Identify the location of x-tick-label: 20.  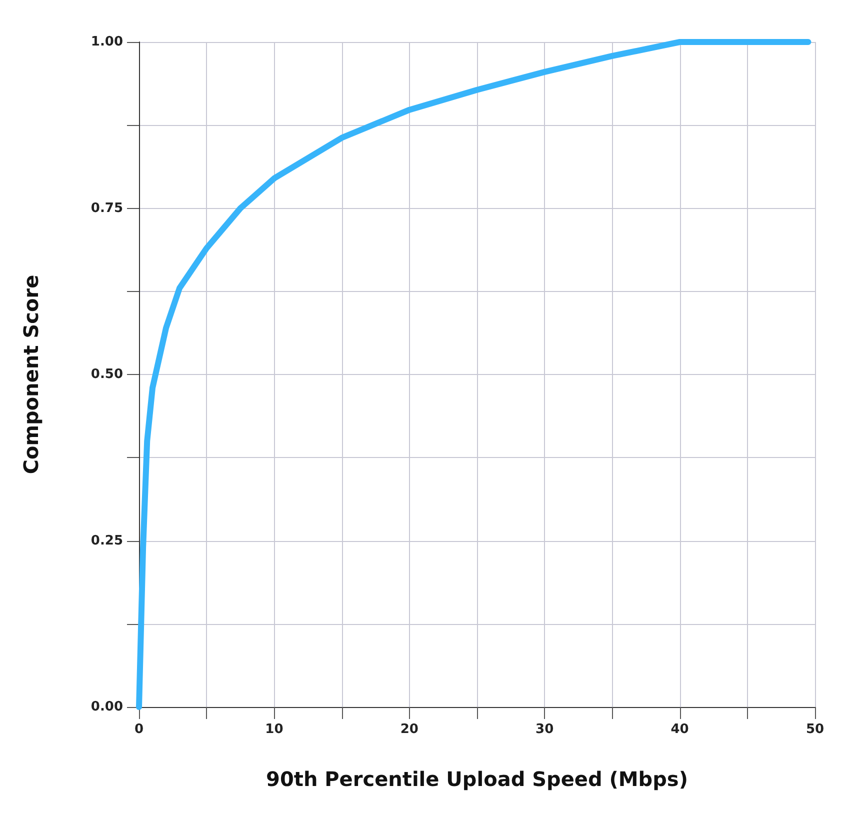
(409, 729).